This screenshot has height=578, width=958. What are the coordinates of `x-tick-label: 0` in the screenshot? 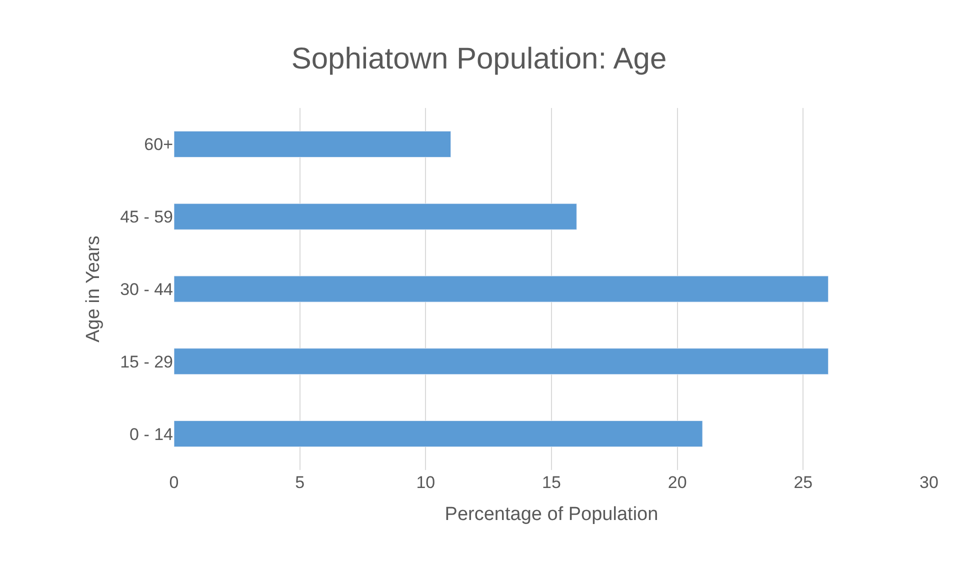 It's located at (174, 482).